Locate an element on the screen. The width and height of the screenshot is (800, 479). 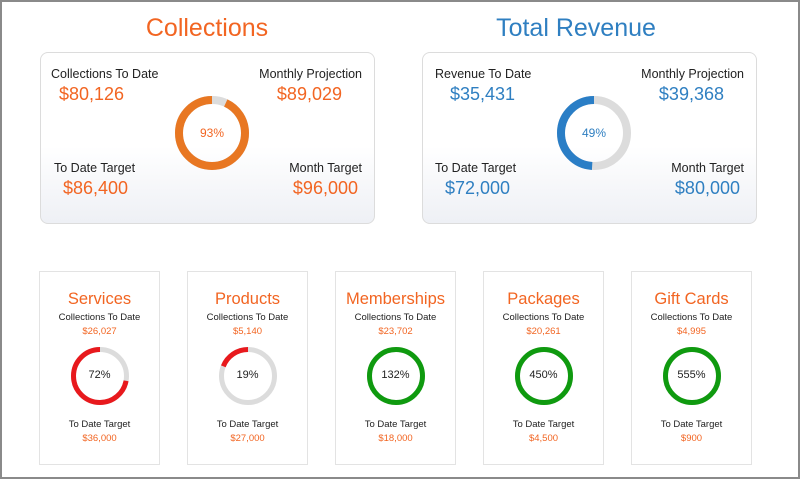
category-title: Packages is located at coordinates (543, 299).